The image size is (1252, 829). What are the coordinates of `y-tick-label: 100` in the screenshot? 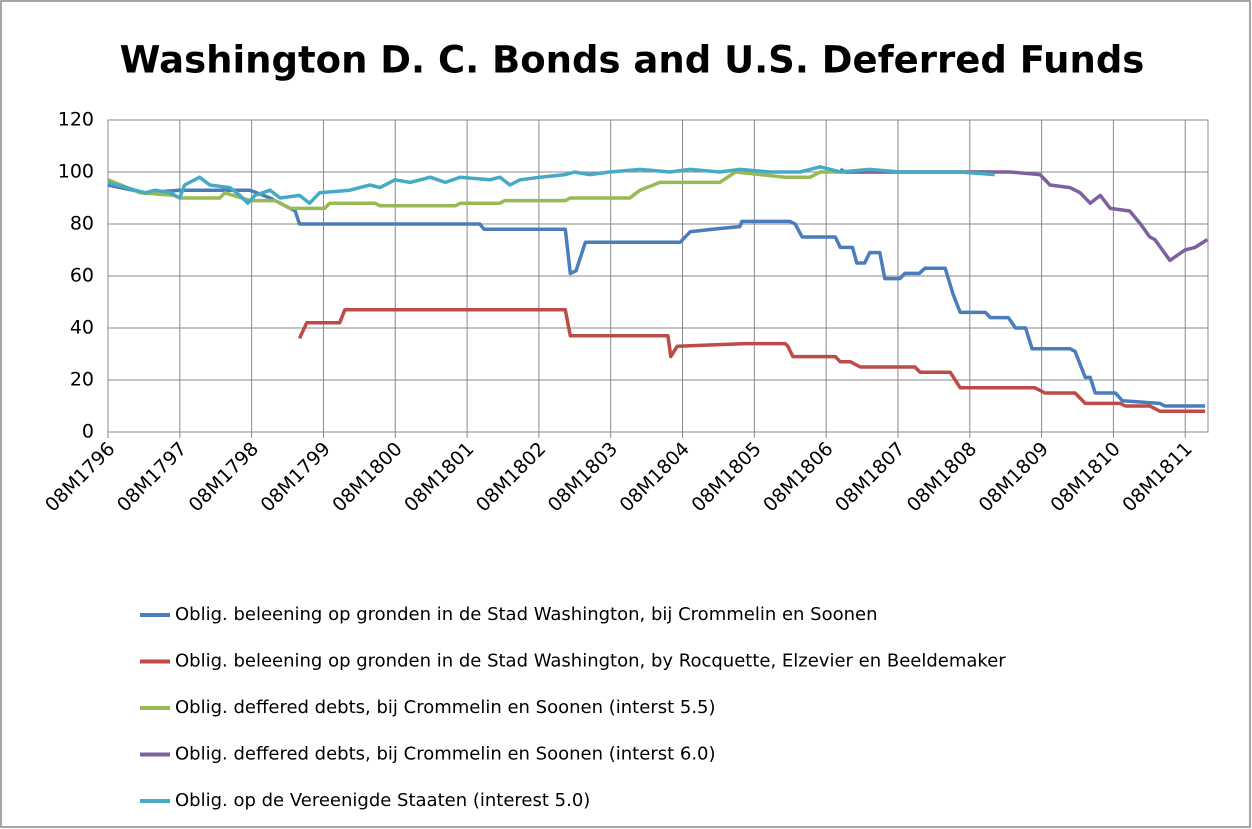 It's located at (76, 172).